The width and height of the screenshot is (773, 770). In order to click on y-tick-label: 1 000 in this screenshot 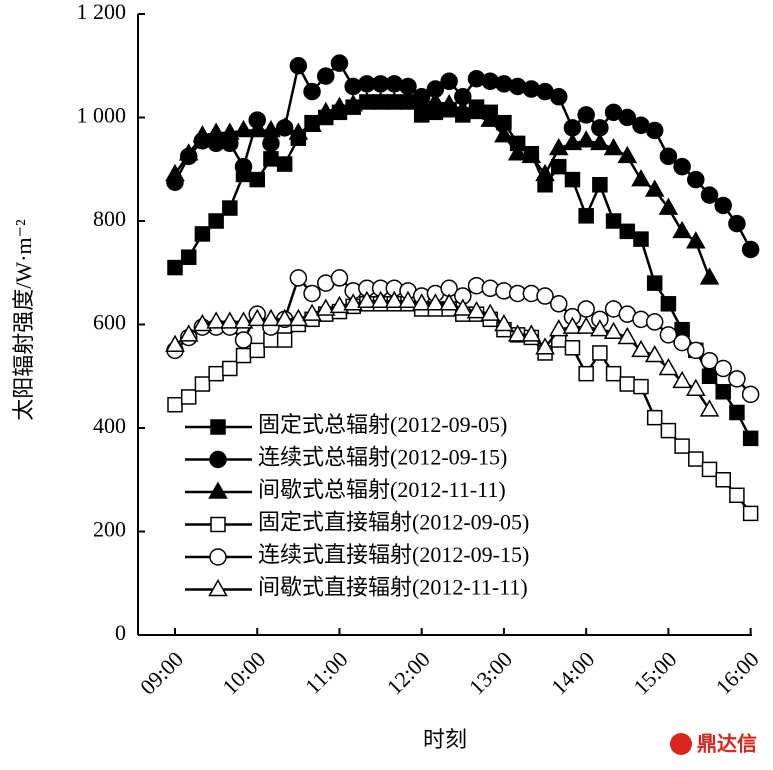, I will do `click(102, 115)`.